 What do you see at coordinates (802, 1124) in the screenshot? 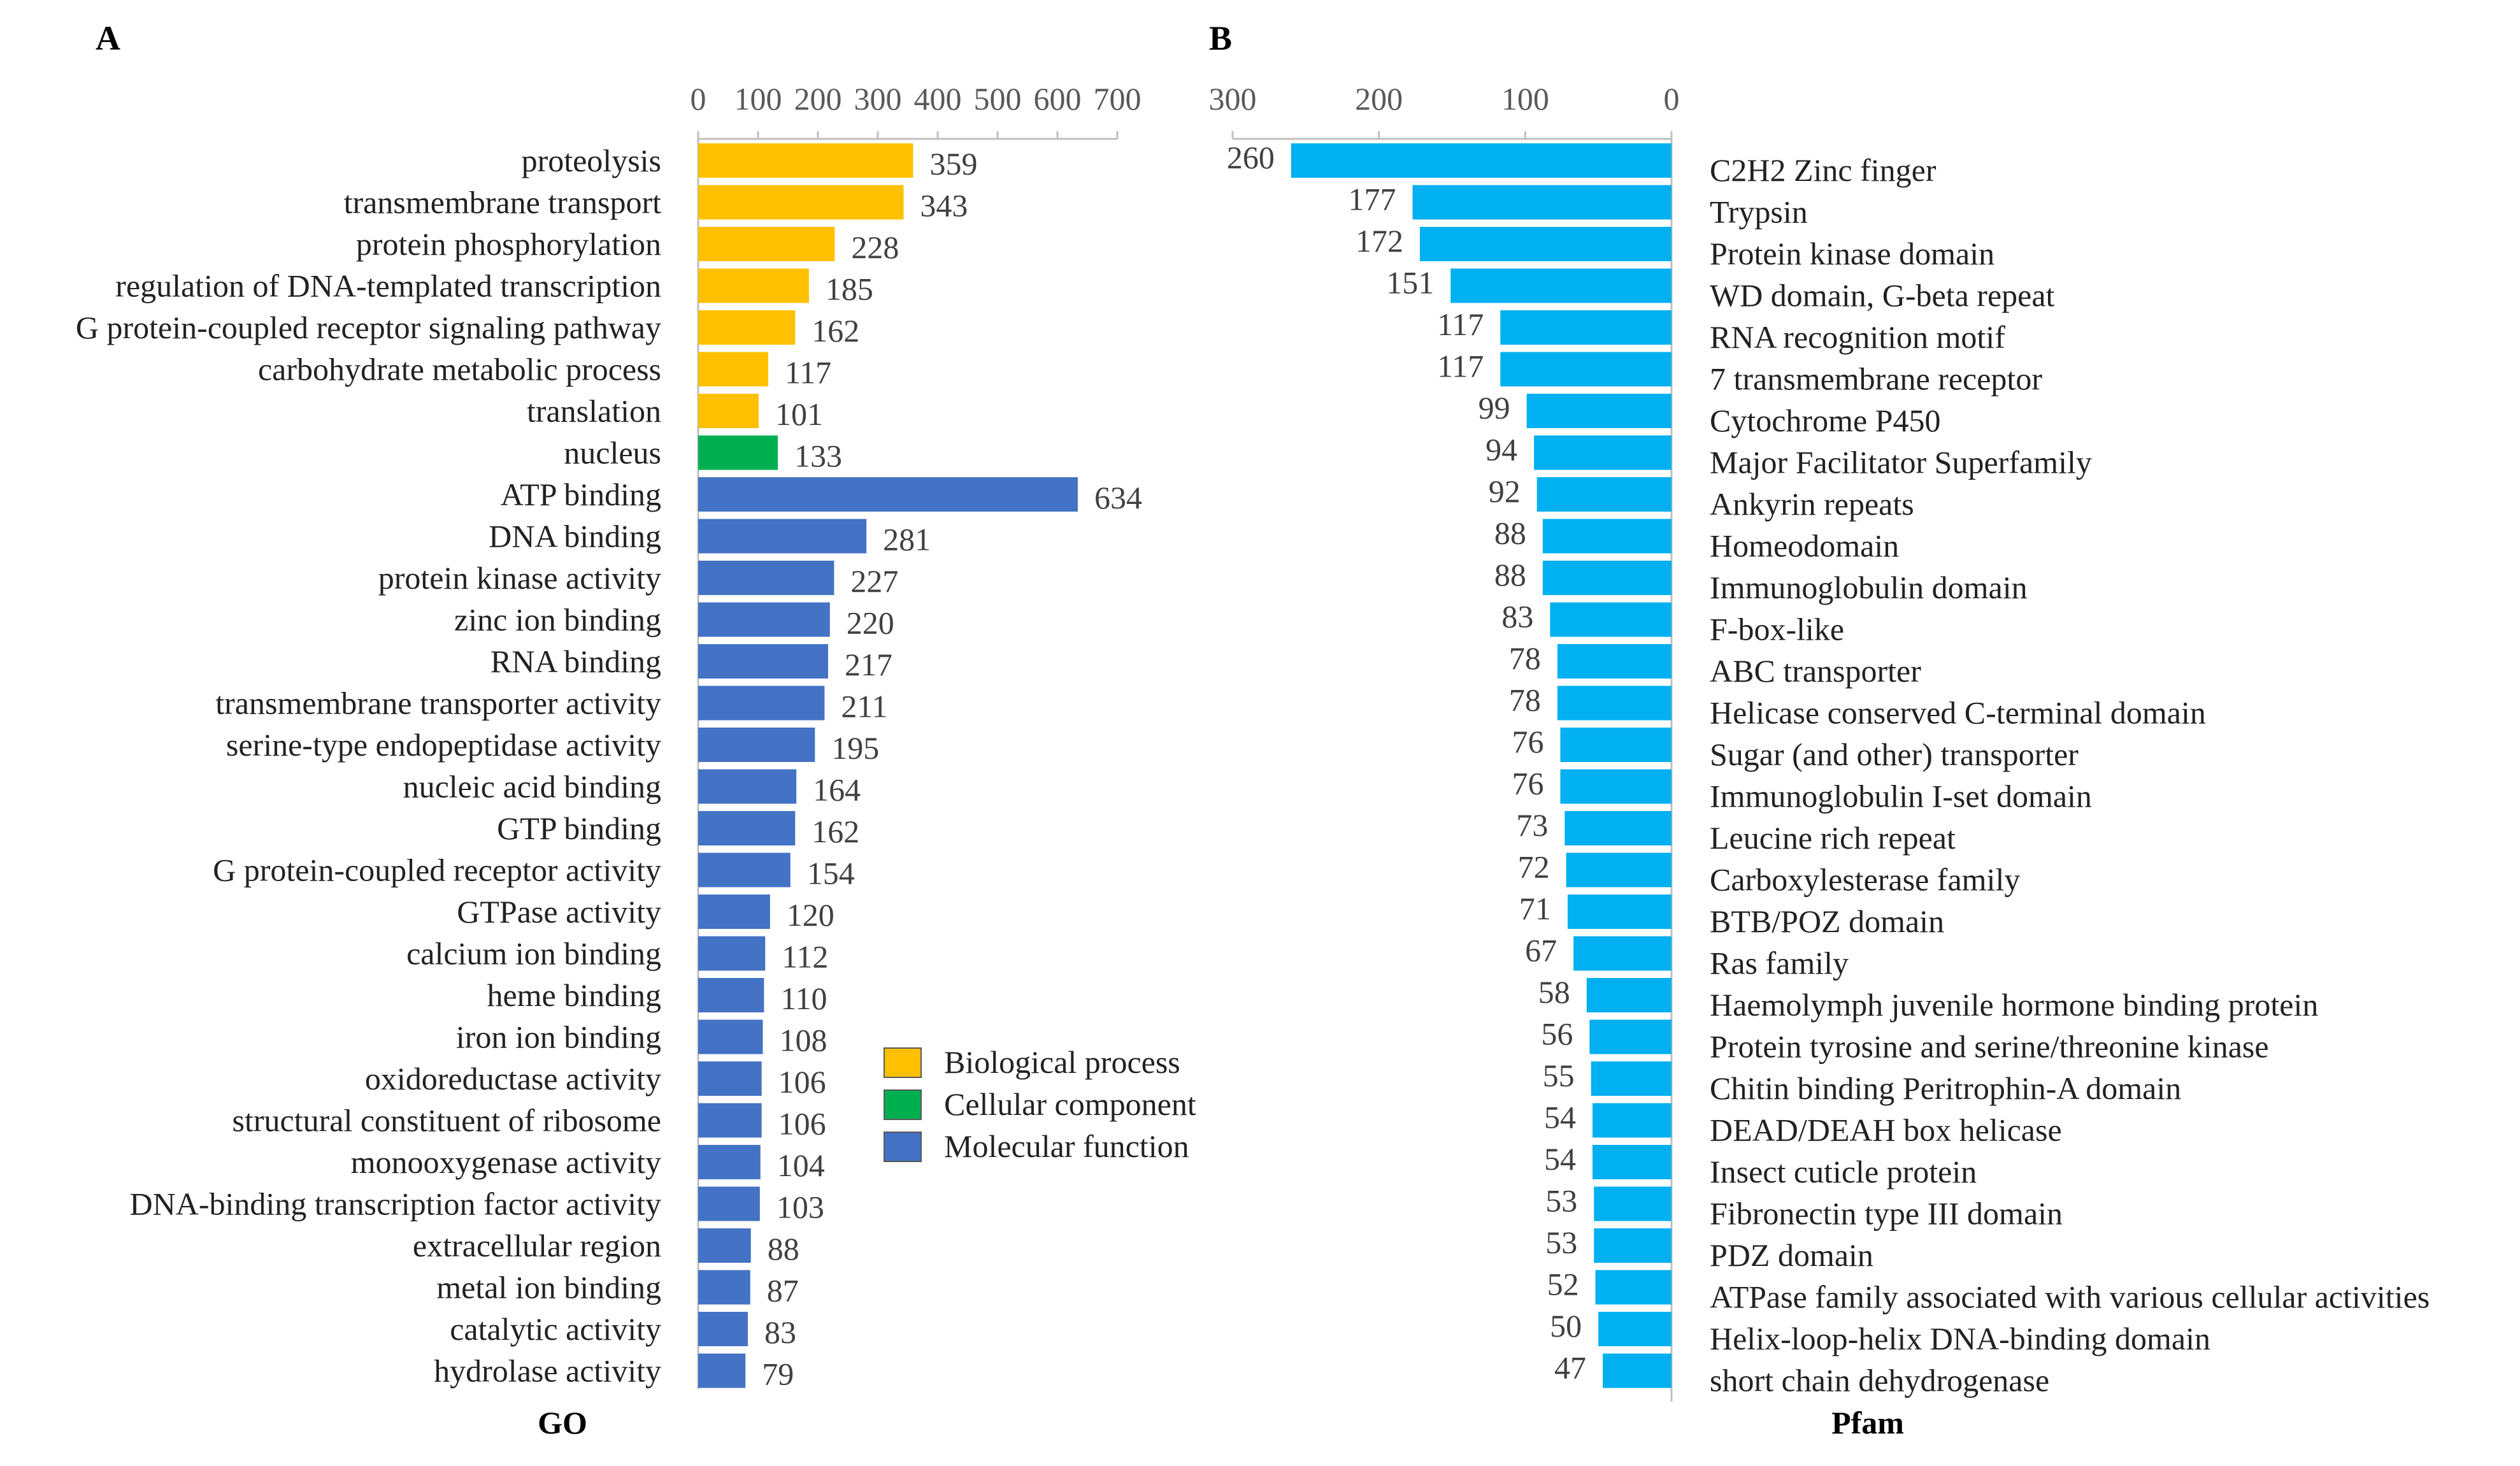
I see `go-value-label: 106` at bounding box center [802, 1124].